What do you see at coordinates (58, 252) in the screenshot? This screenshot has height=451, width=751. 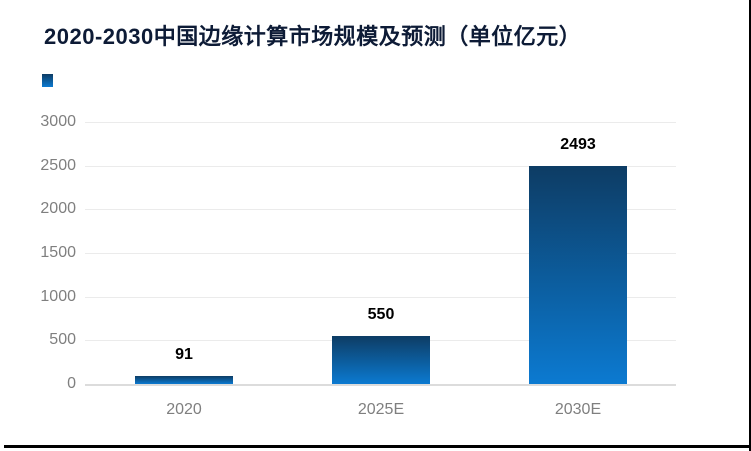 I see `y-axis-tick-label: 1500` at bounding box center [58, 252].